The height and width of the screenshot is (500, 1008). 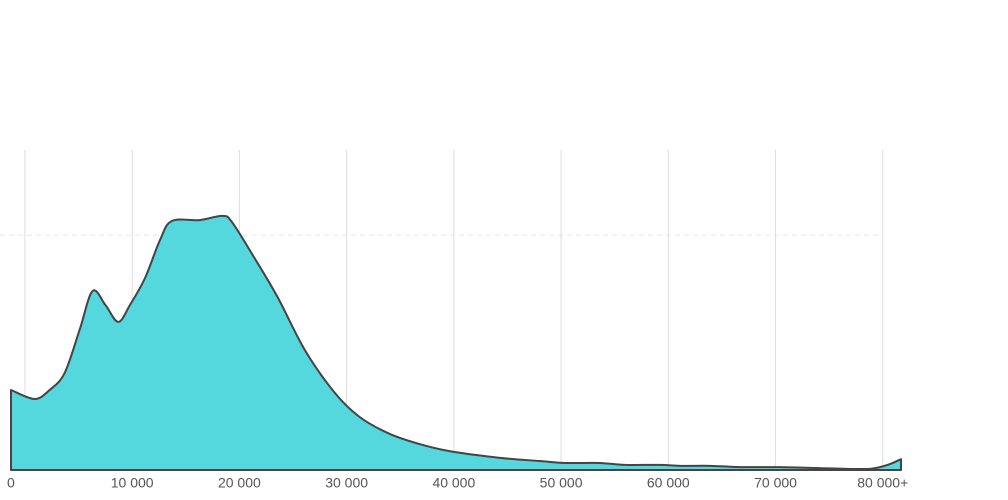 What do you see at coordinates (239, 483) in the screenshot?
I see `x-tick-label: 20 000` at bounding box center [239, 483].